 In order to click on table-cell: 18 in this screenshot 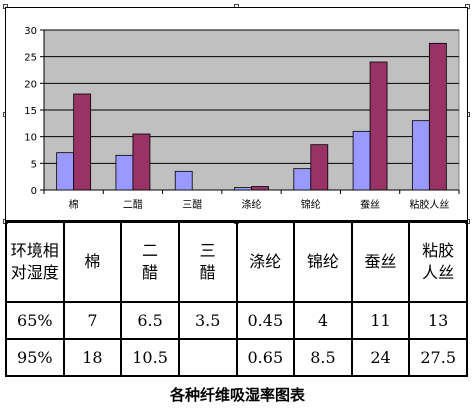, I will do `click(92, 357)`.